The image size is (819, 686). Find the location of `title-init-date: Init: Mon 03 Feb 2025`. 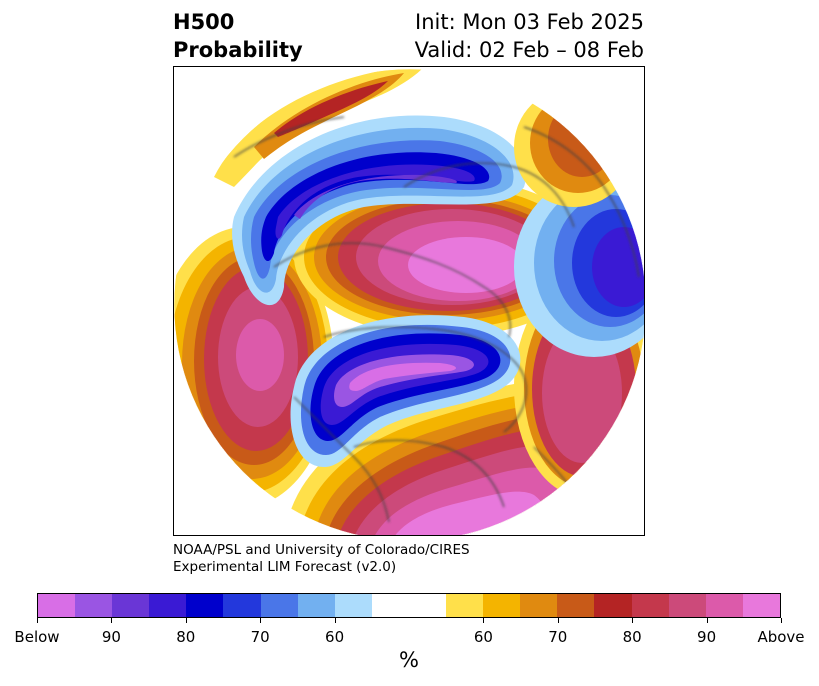

title-init-date: Init: Mon 03 Feb 2025 is located at coordinates (529, 22).